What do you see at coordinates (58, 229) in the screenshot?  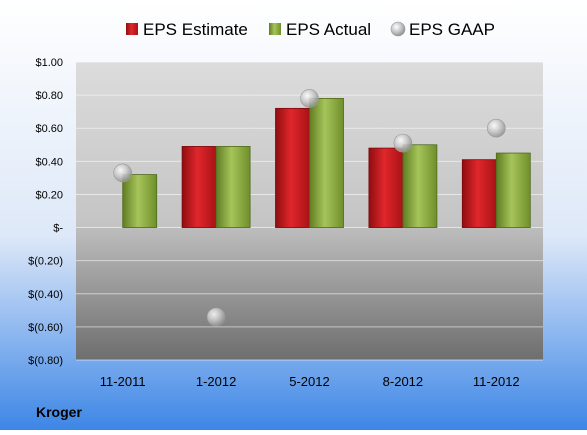 I see `y-tick-label: $-` at bounding box center [58, 229].